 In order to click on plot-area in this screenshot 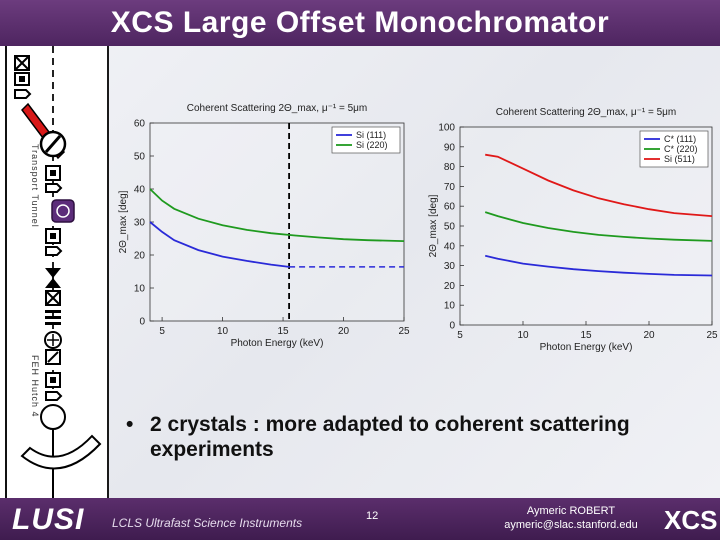, I will do `click(277, 222)`.